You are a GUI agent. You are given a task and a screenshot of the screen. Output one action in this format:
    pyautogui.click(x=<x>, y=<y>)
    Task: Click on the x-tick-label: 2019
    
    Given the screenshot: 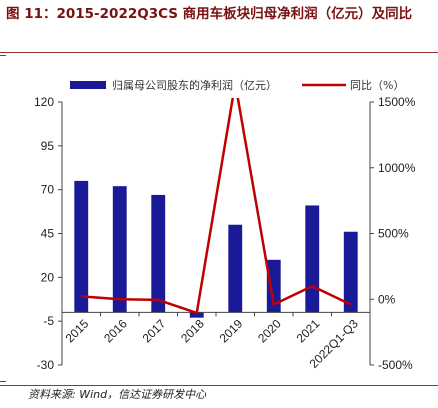 What is the action you would take?
    pyautogui.click(x=231, y=330)
    